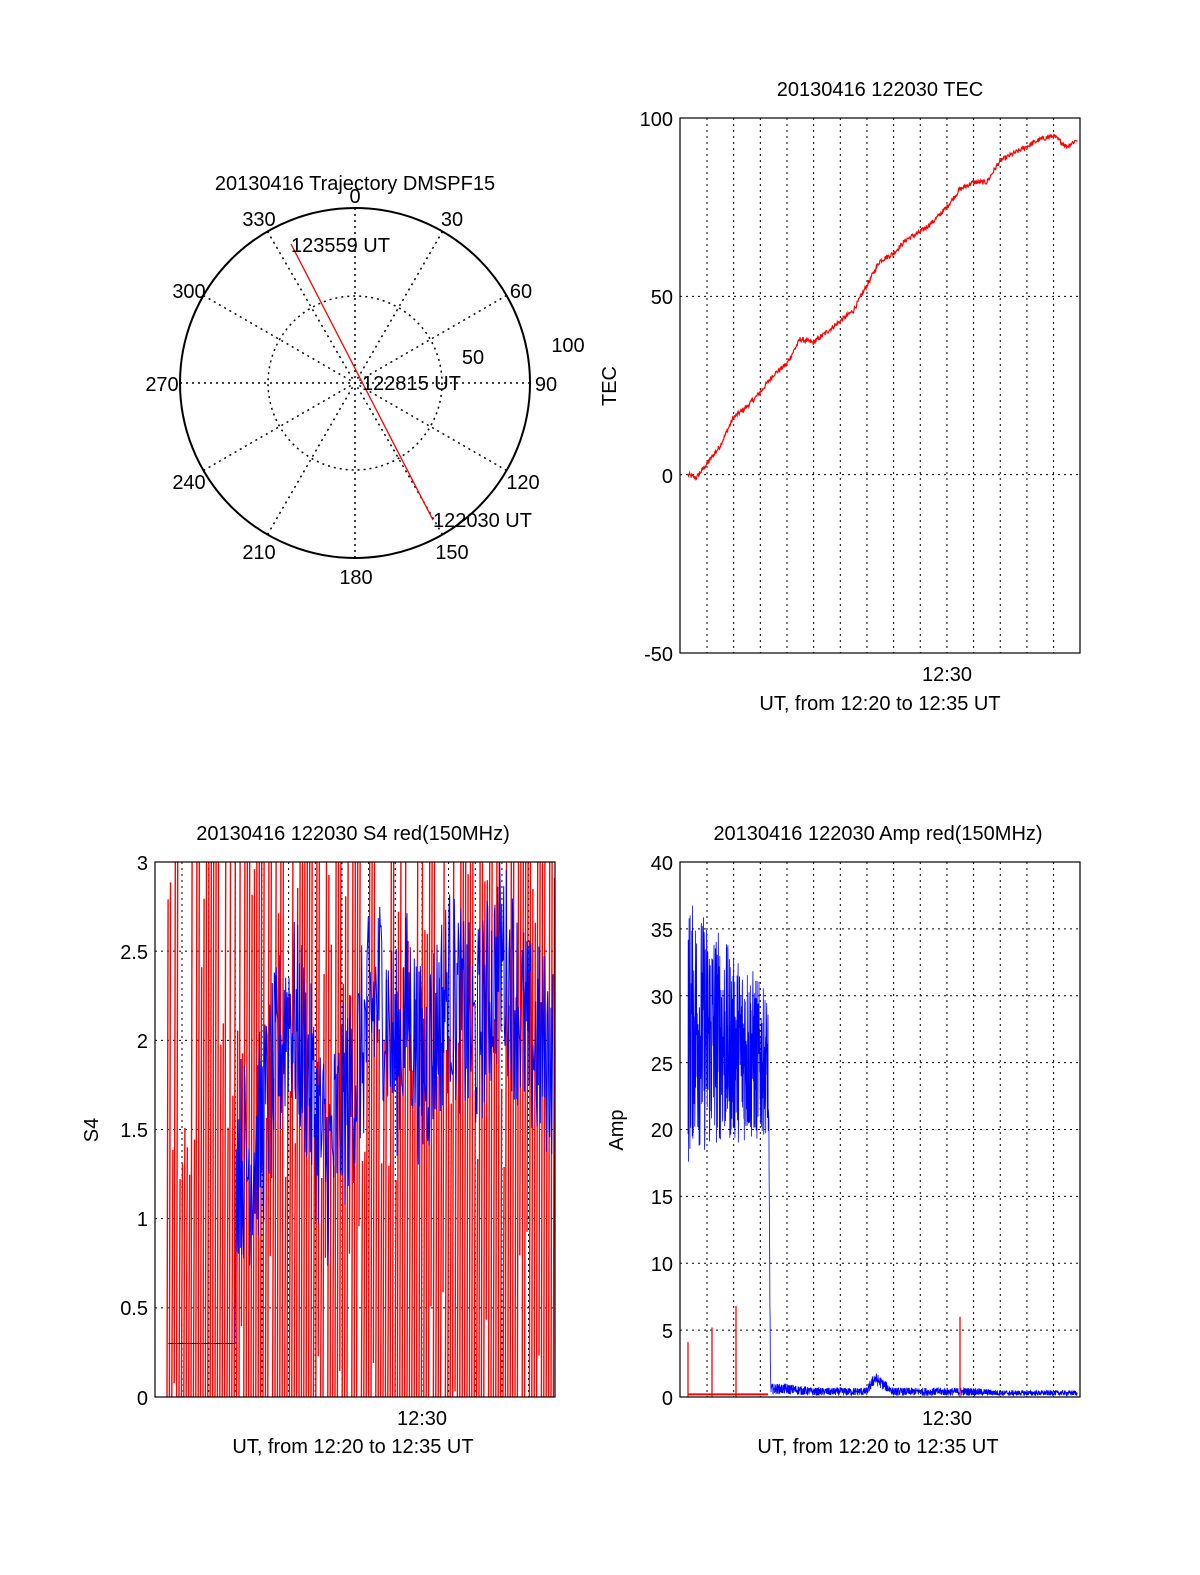 The image size is (1200, 1575). I want to click on tec-grid, so click(880, 385).